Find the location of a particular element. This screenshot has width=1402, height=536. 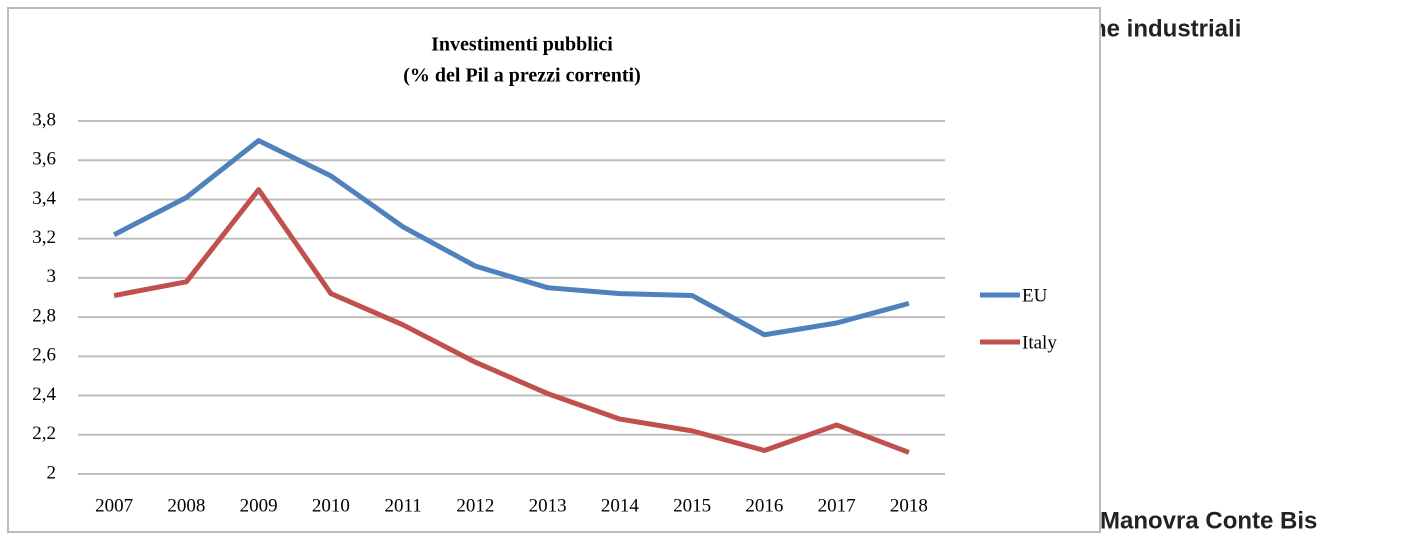

x-tick-label: 2018 is located at coordinates (909, 505).